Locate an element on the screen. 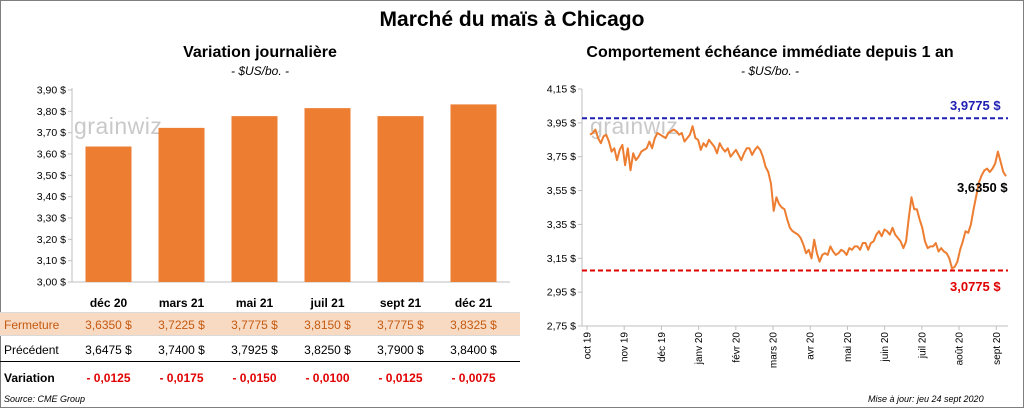  high-line-label: 3,9775 $ is located at coordinates (975, 105).